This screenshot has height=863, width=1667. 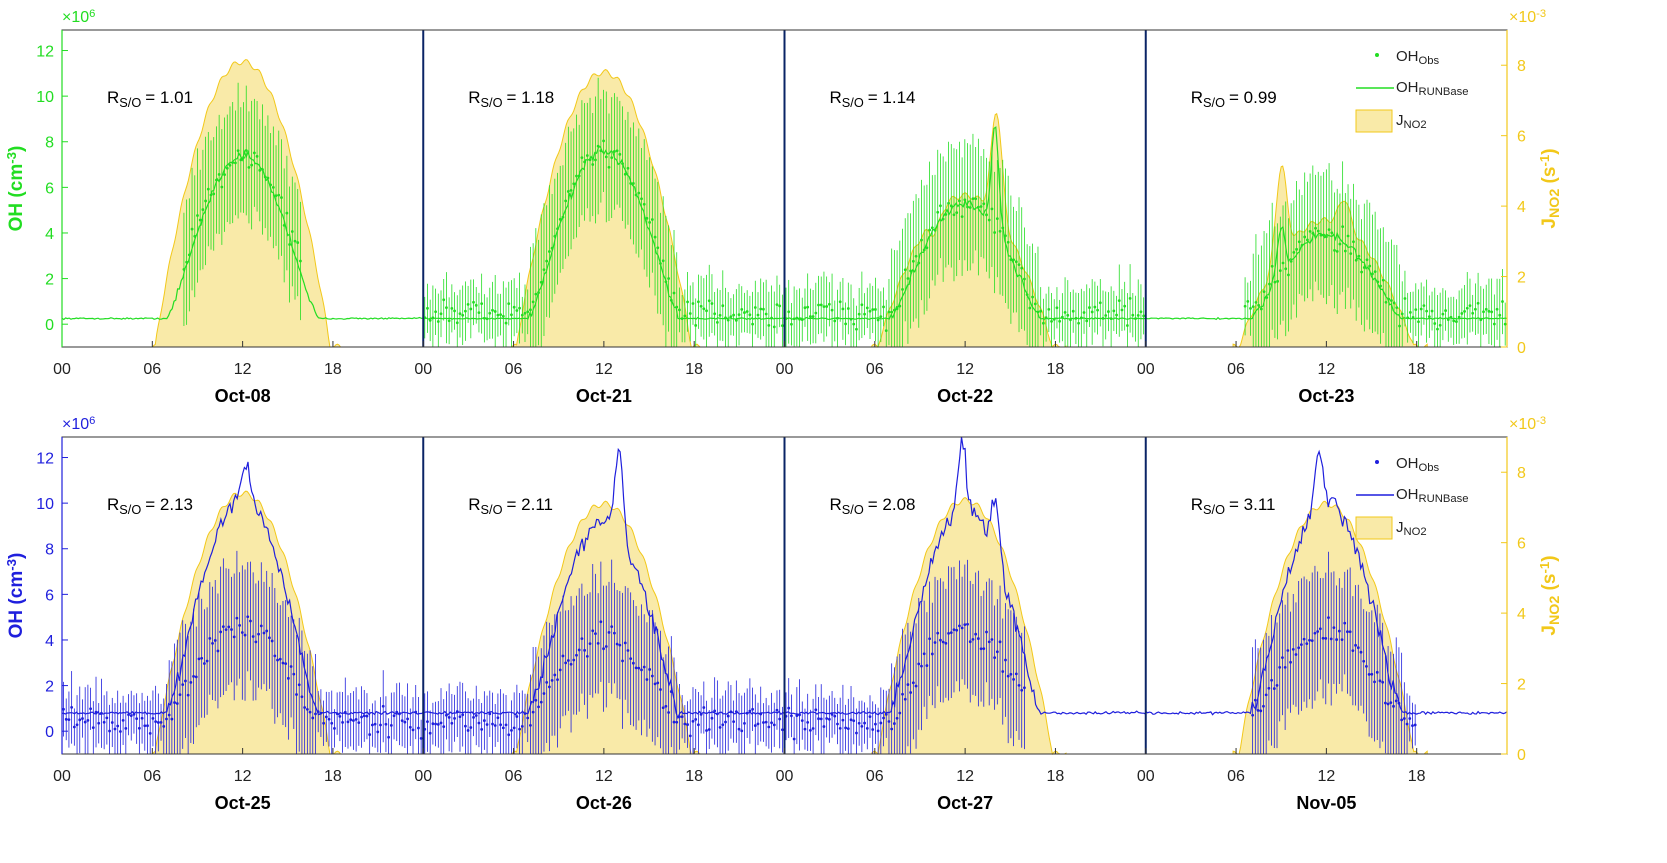 I want to click on model-line, so click(x=604, y=583).